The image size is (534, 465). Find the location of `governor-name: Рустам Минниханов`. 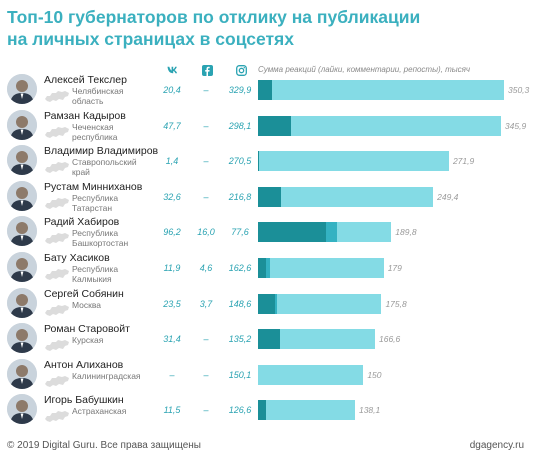

governor-name: Рустам Минниханов is located at coordinates (93, 186).